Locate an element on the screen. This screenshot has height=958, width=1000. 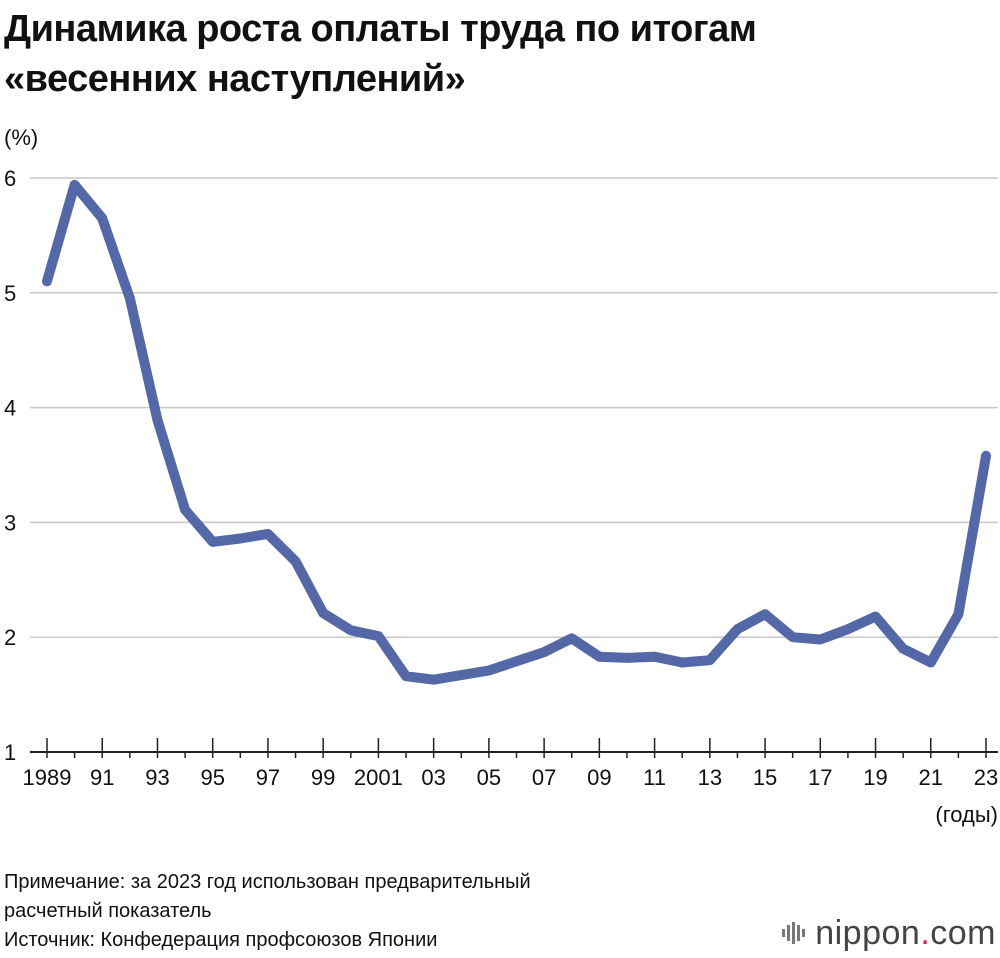
y-tick-label-5: 5 is located at coordinates (10, 293).